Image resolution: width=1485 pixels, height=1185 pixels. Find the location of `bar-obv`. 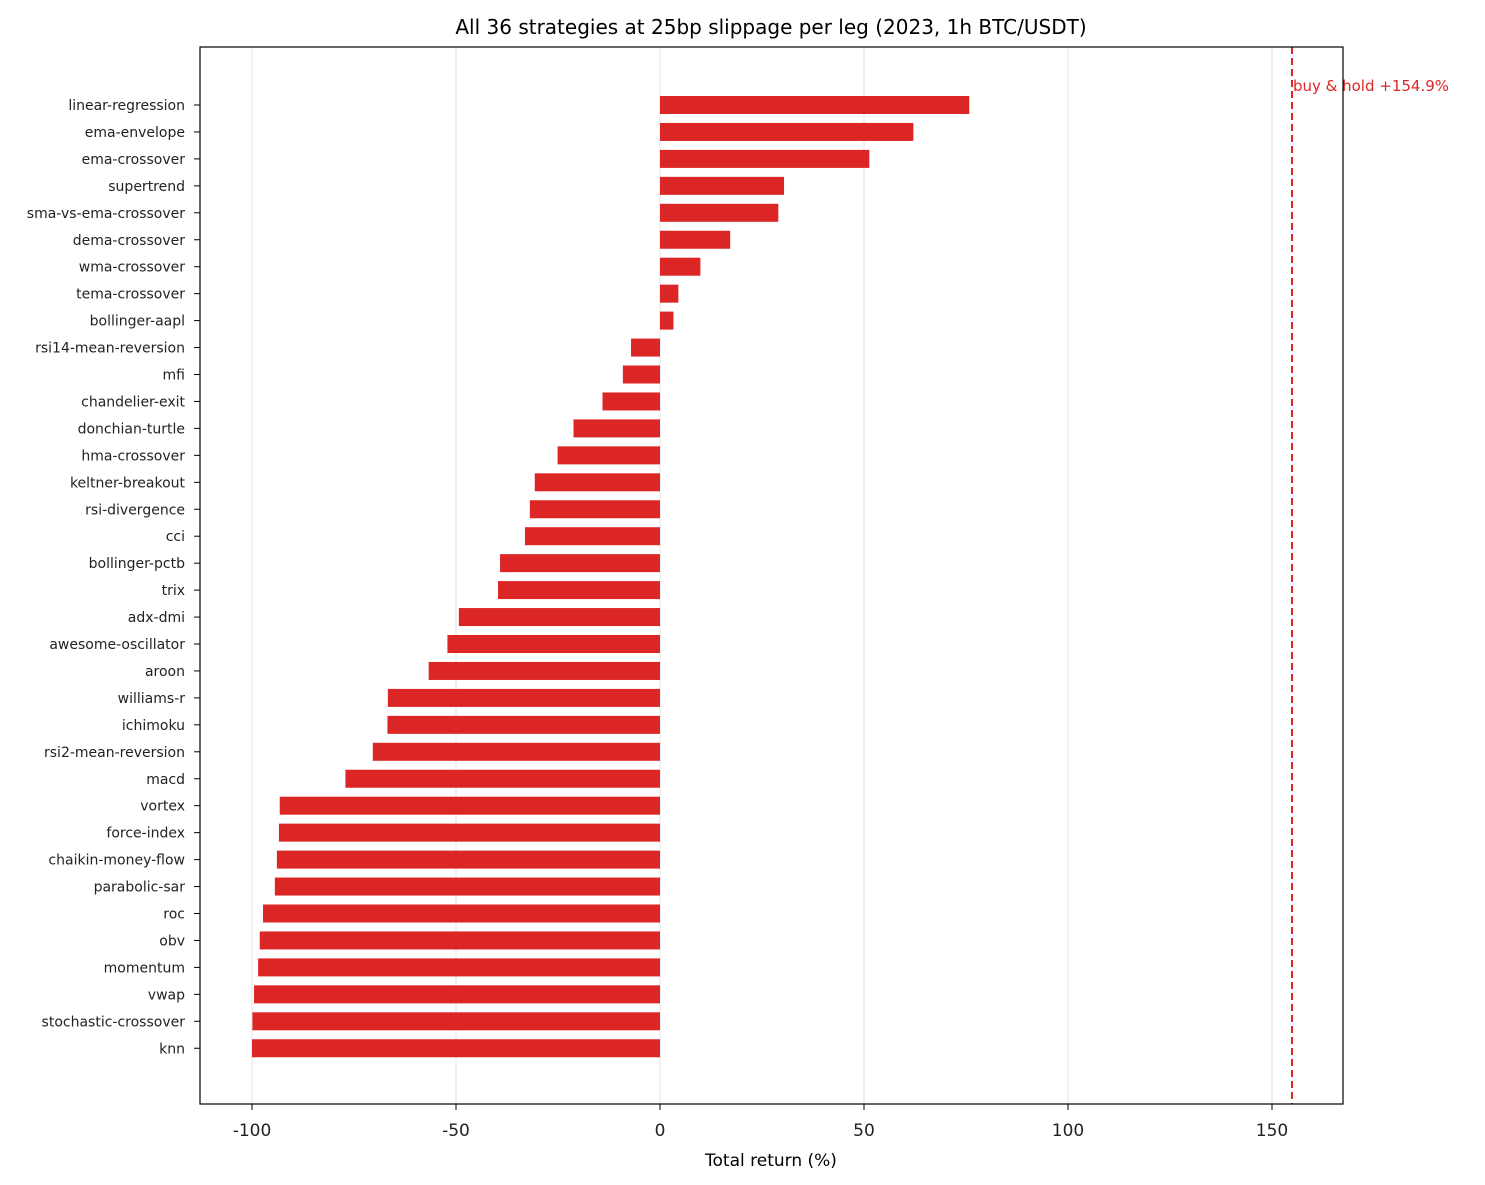

bar-obv is located at coordinates (459, 940).